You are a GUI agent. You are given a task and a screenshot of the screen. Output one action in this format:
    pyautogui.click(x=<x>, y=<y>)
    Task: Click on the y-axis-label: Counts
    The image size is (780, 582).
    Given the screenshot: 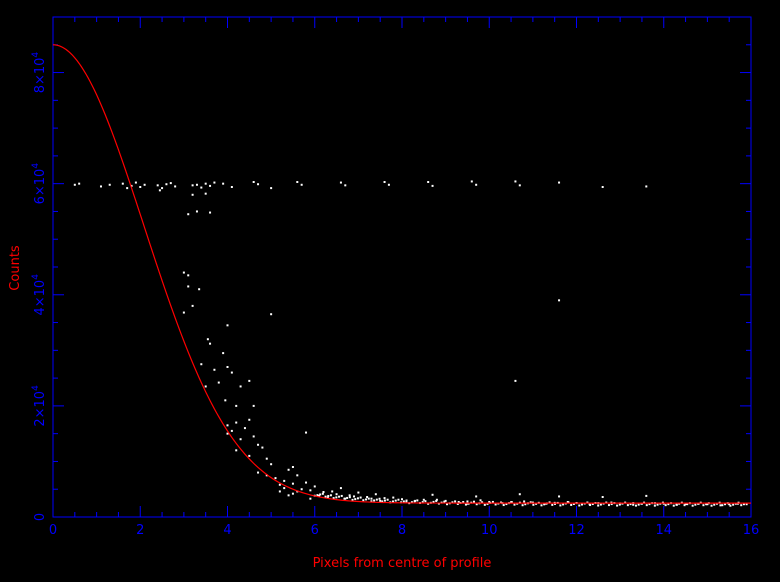 What is the action you would take?
    pyautogui.click(x=15, y=268)
    